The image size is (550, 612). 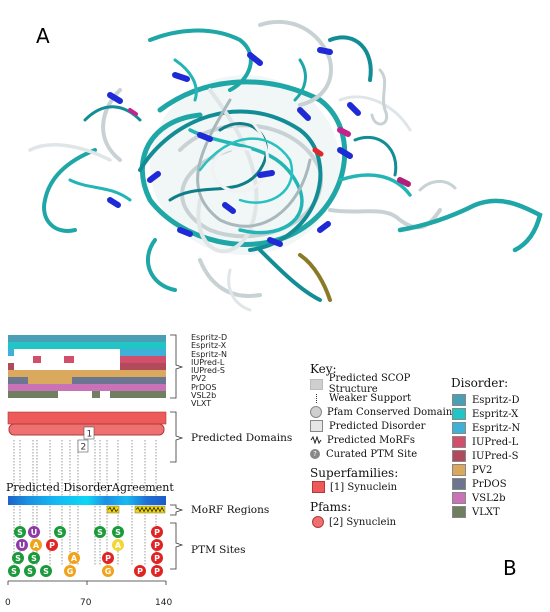 What do you see at coordinates (201, 404) in the screenshot?
I see `label-vlxt: VLXT` at bounding box center [201, 404].